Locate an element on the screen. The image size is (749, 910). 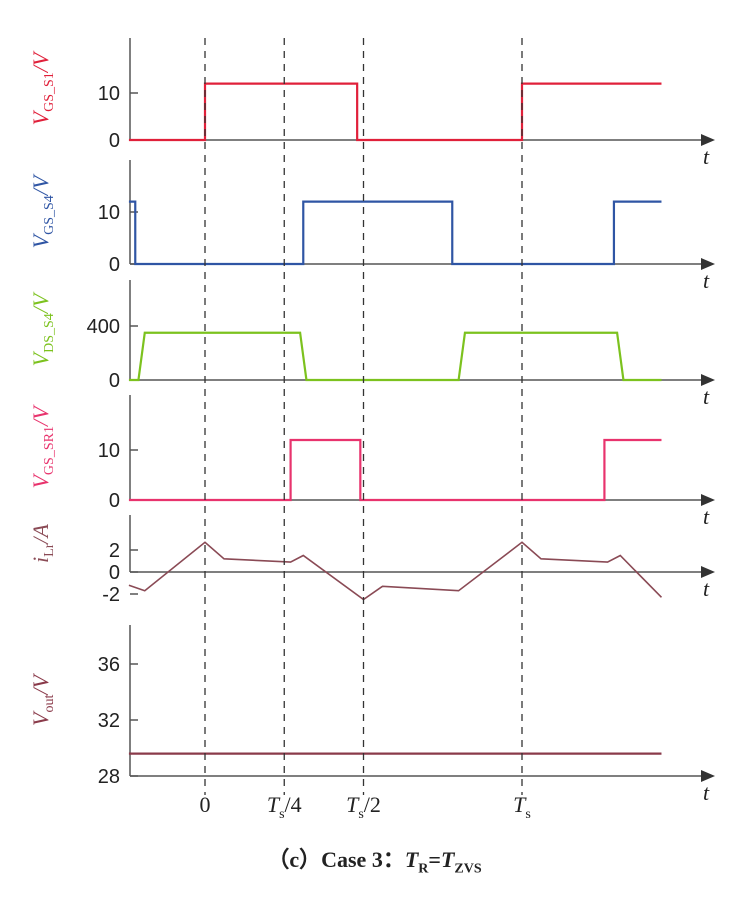
series-line-vgs-s4 is located at coordinates (395, 233).